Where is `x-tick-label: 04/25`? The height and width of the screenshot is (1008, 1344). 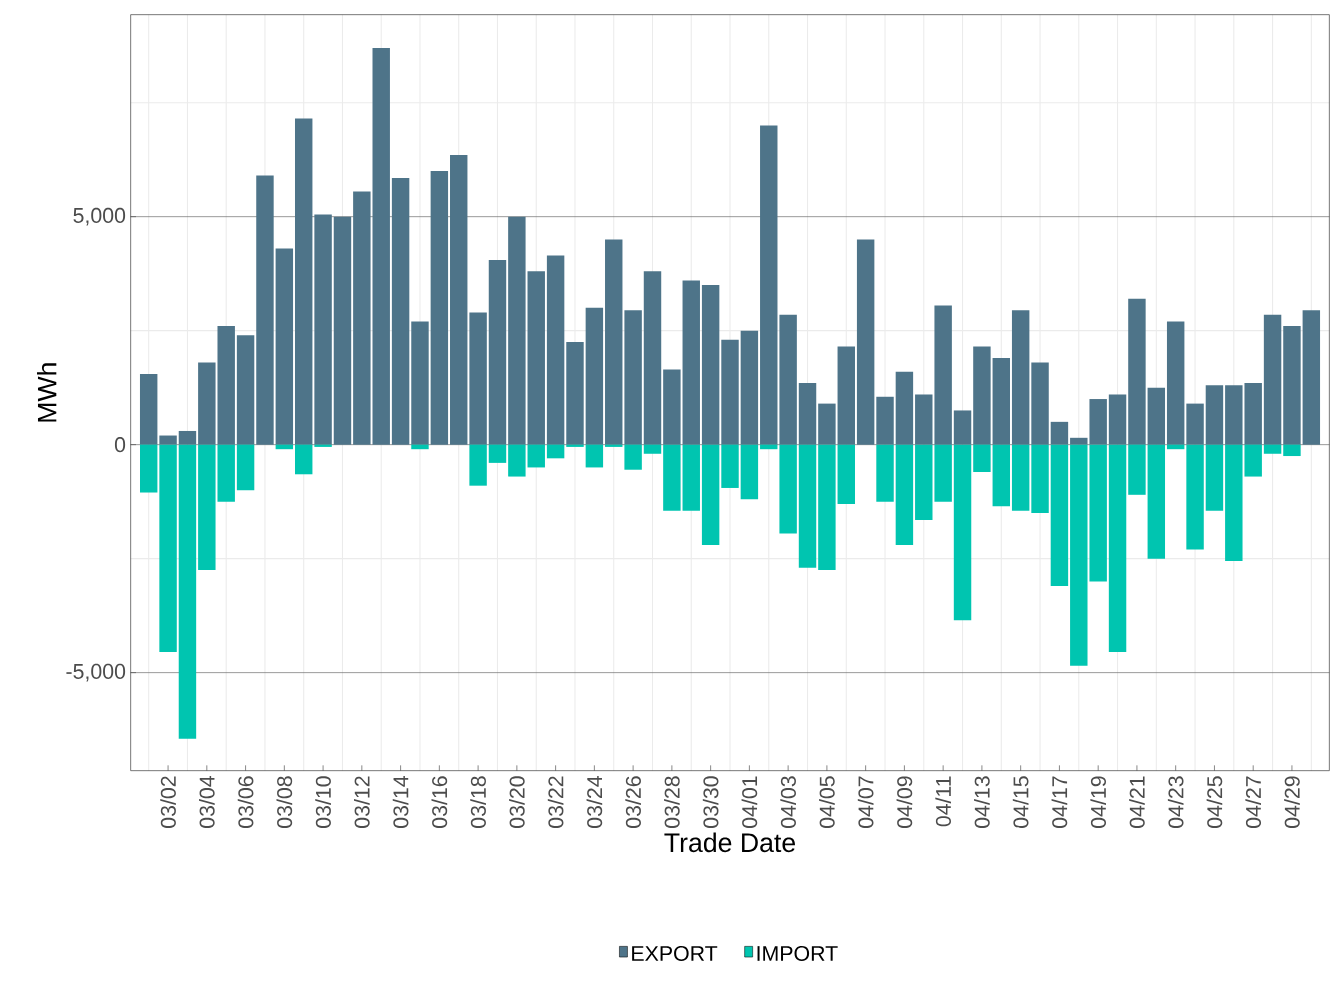 x-tick-label: 04/25 is located at coordinates (1214, 802).